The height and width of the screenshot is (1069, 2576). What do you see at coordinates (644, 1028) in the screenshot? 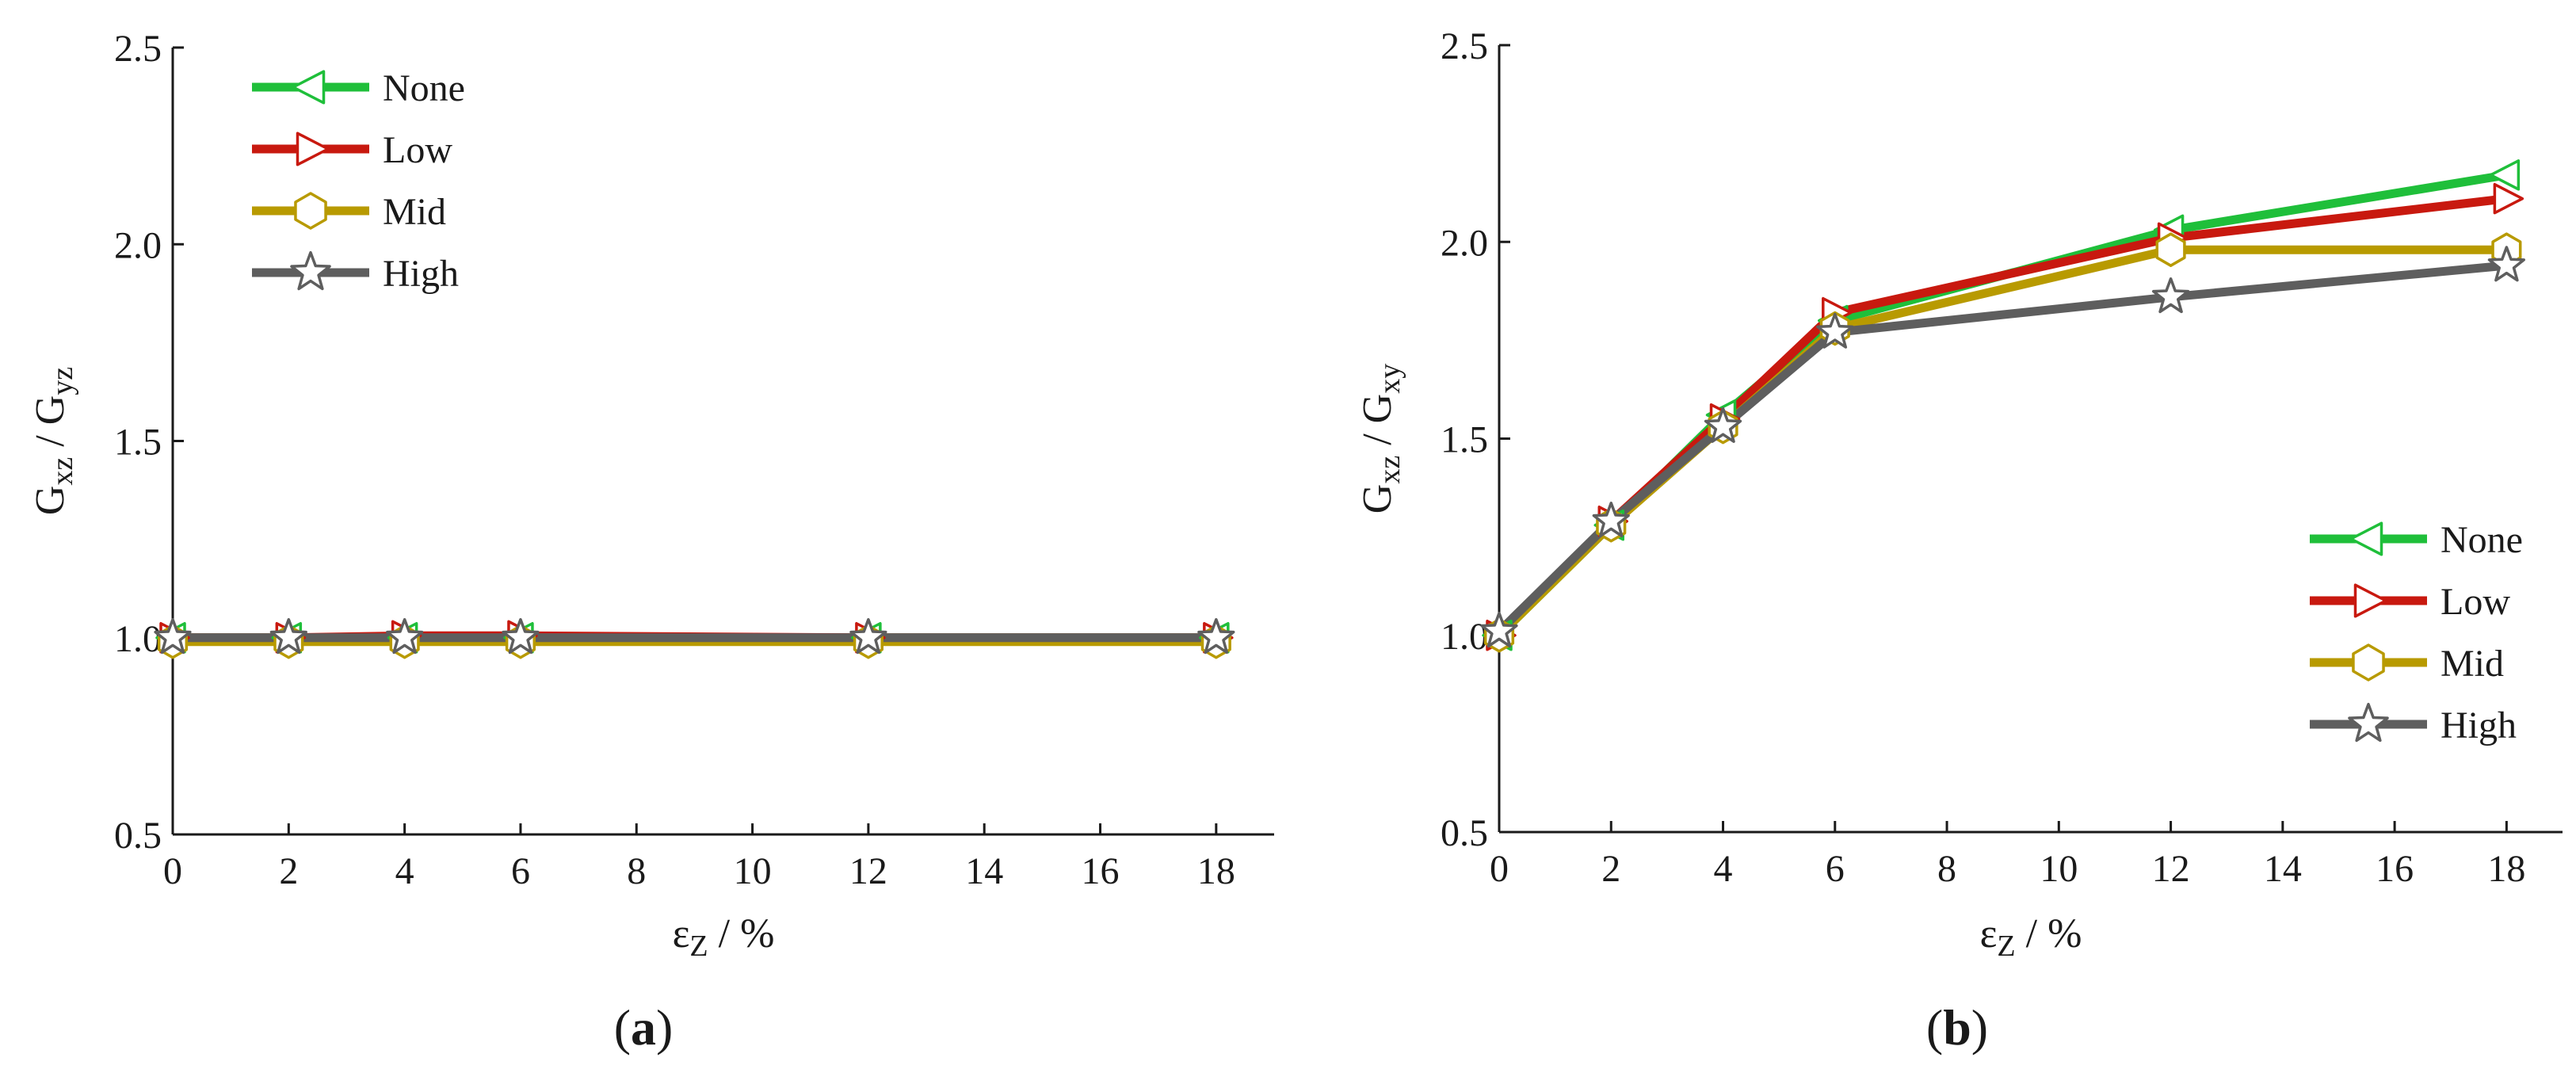
I see `panel-label: (a)` at bounding box center [644, 1028].